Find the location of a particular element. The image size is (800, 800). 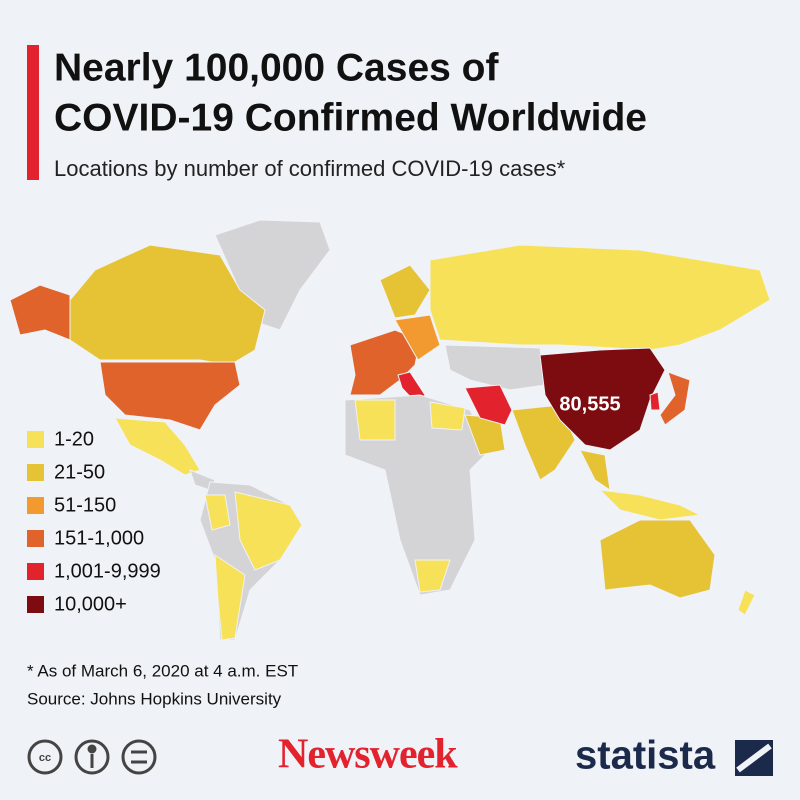

map-annotation: 80,555 is located at coordinates (589, 404).